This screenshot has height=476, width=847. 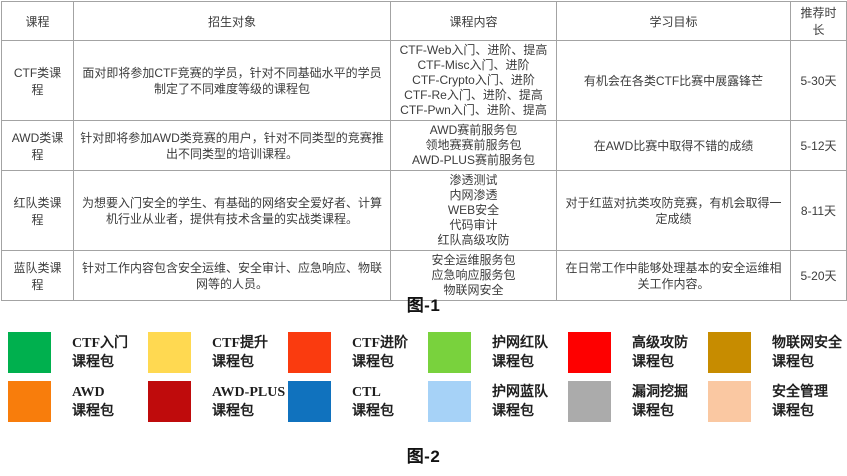 What do you see at coordinates (93, 401) in the screenshot?
I see `legend-label: AWD 课程包` at bounding box center [93, 401].